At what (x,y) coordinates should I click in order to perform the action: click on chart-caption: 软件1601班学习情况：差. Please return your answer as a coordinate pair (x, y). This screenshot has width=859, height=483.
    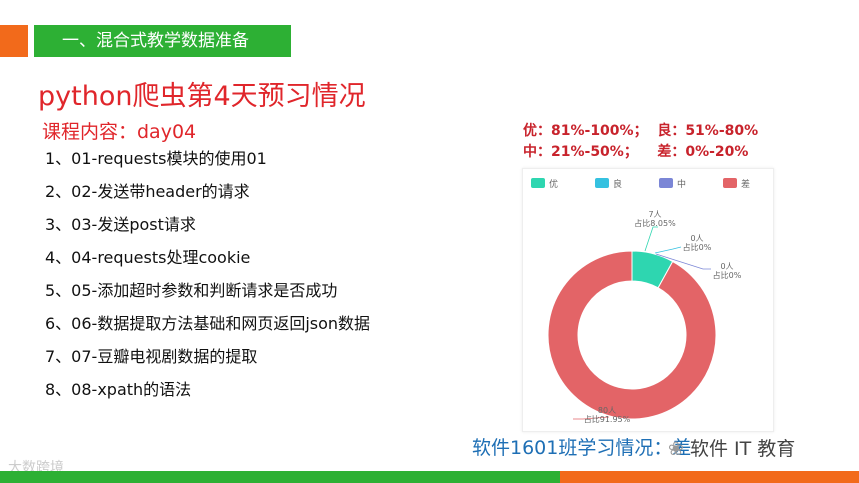
    Looking at the image, I should click on (582, 448).